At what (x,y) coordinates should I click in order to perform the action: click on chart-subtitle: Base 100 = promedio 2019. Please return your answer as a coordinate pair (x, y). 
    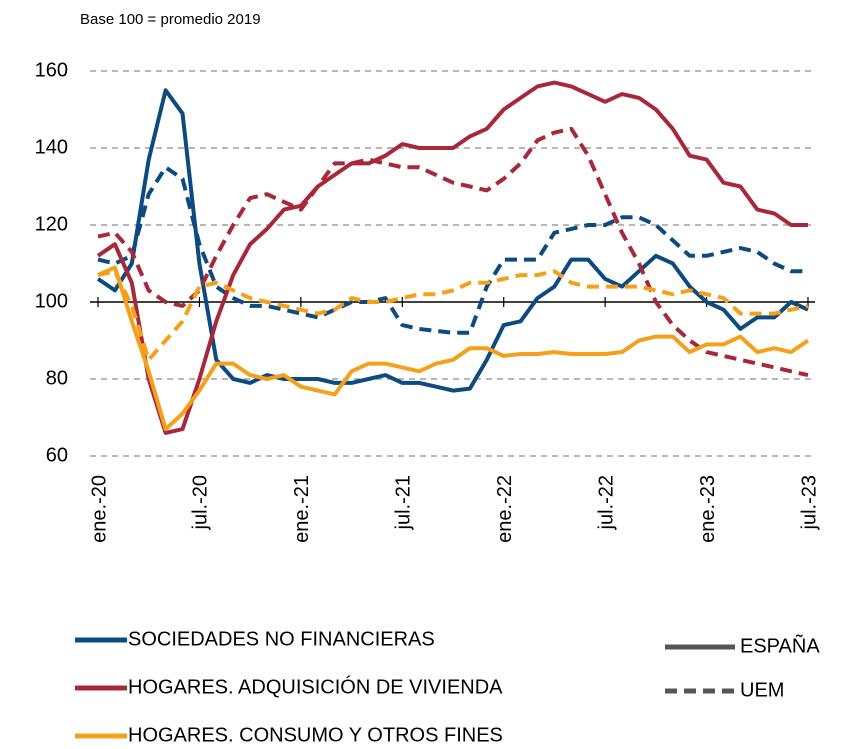
    Looking at the image, I should click on (170, 19).